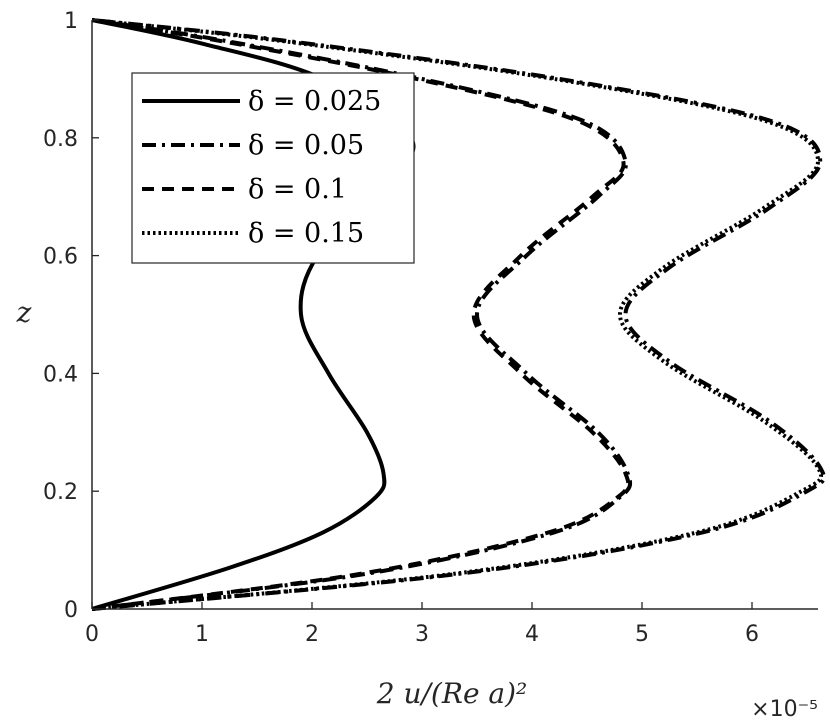 The height and width of the screenshot is (726, 830). What do you see at coordinates (312, 634) in the screenshot?
I see `x-tick-label: 2` at bounding box center [312, 634].